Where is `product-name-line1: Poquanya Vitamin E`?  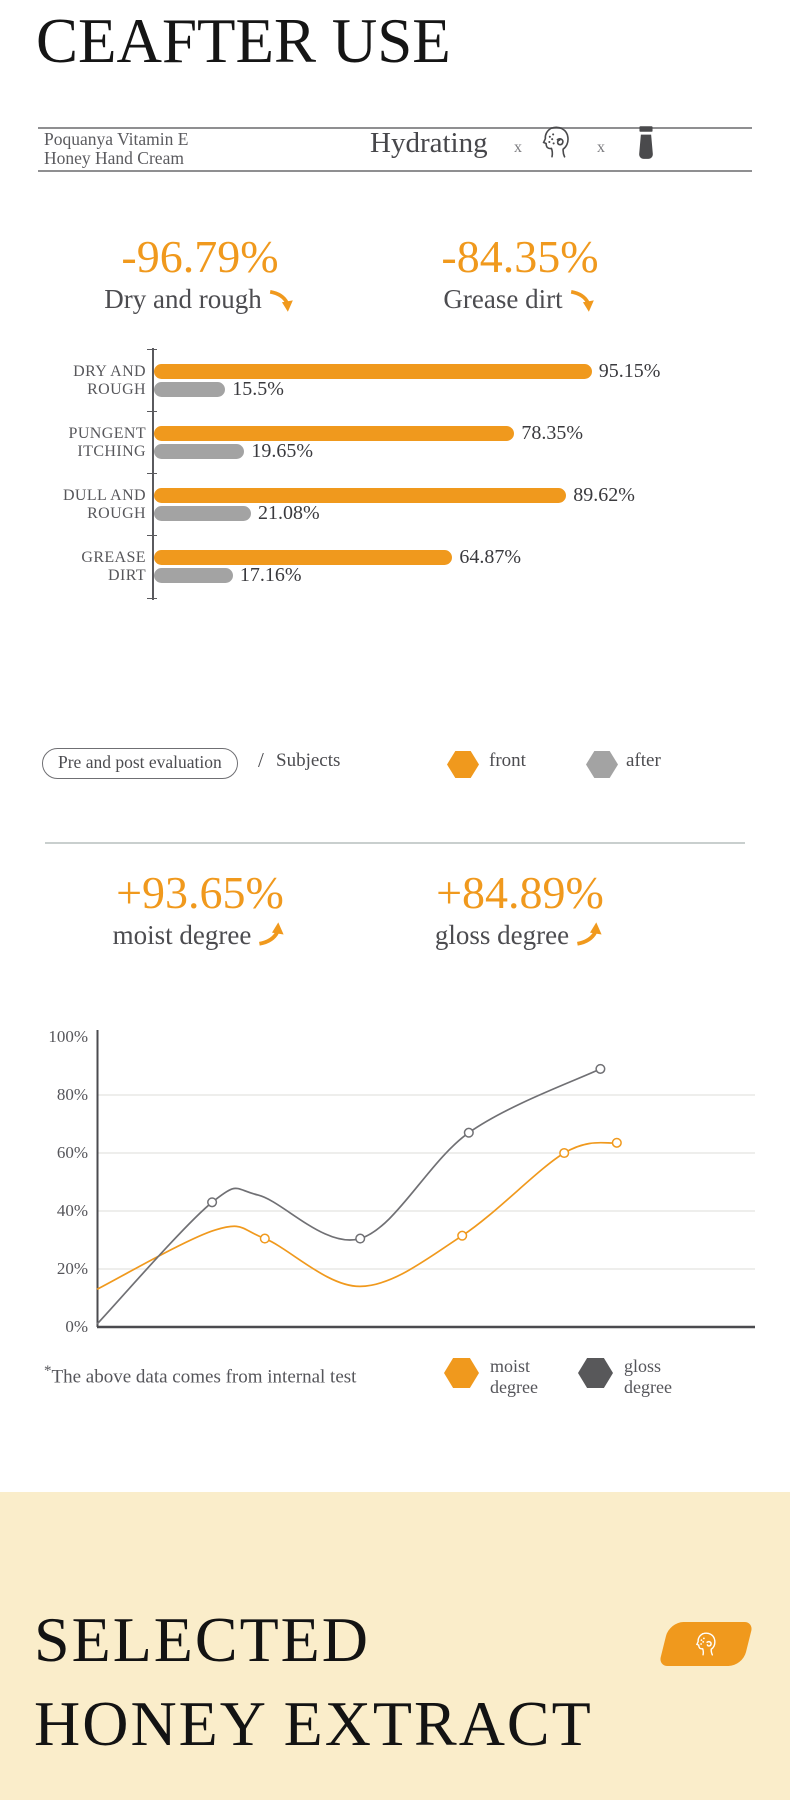 product-name-line1: Poquanya Vitamin E is located at coordinates (116, 139).